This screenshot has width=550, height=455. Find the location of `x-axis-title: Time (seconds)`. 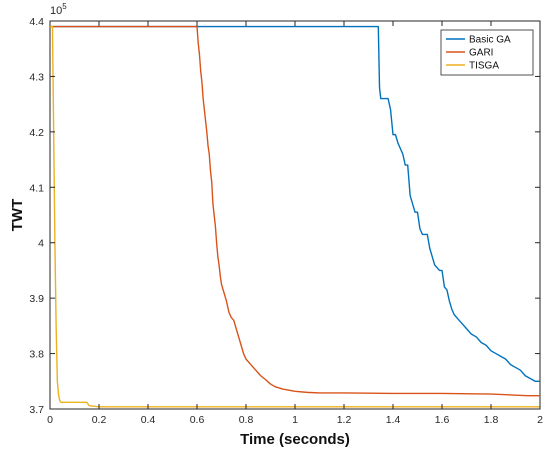

x-axis-title: Time (seconds) is located at coordinates (295, 439).